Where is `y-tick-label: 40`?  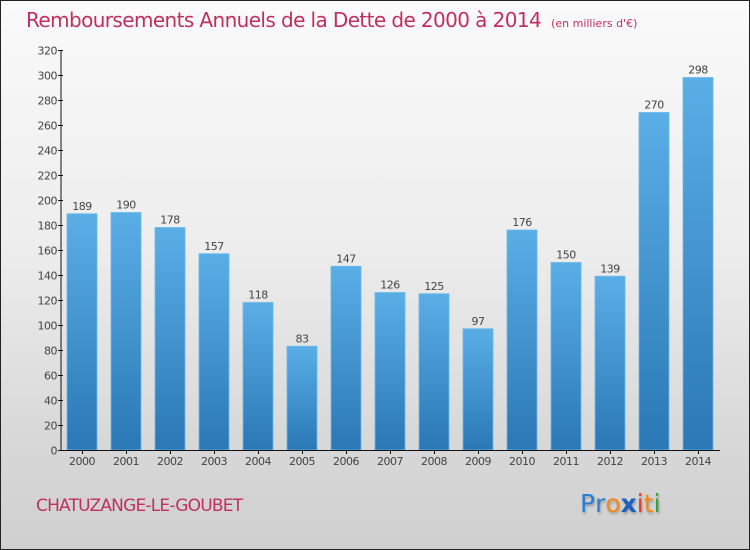
y-tick-label: 40 is located at coordinates (50, 401).